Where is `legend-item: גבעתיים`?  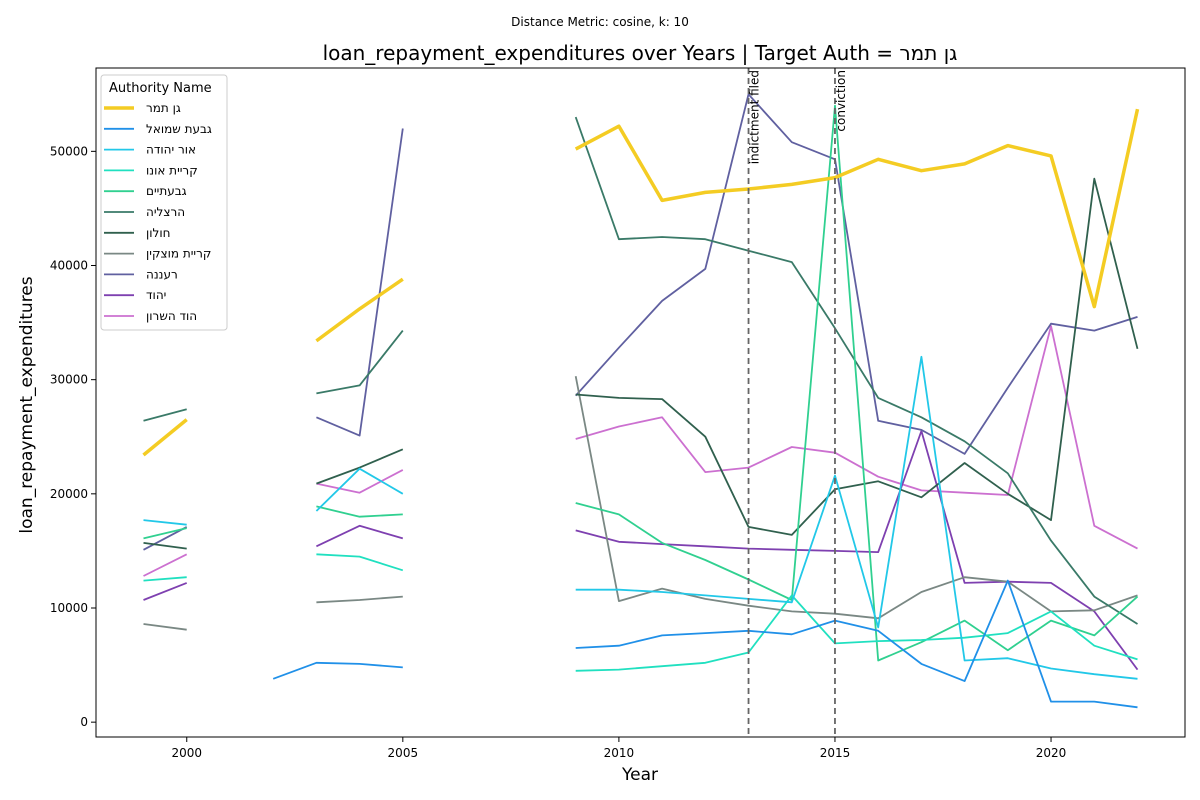
legend-item: גבעתיים is located at coordinates (145, 191).